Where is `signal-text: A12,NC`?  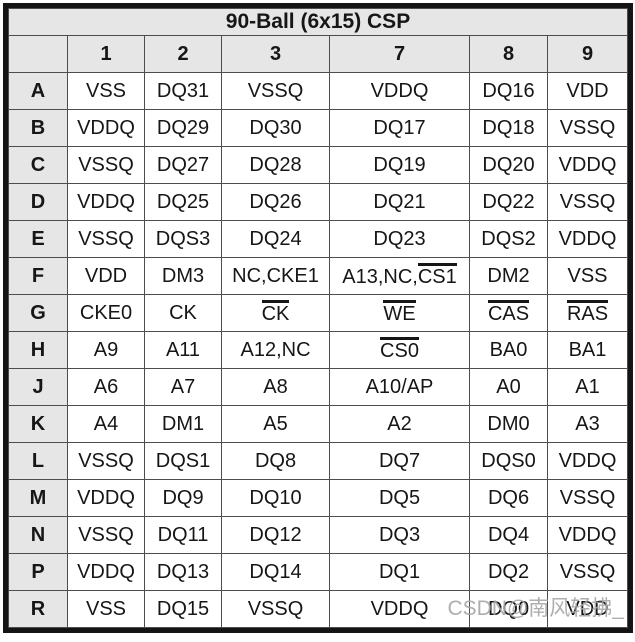
signal-text: A12,NC is located at coordinates (275, 349).